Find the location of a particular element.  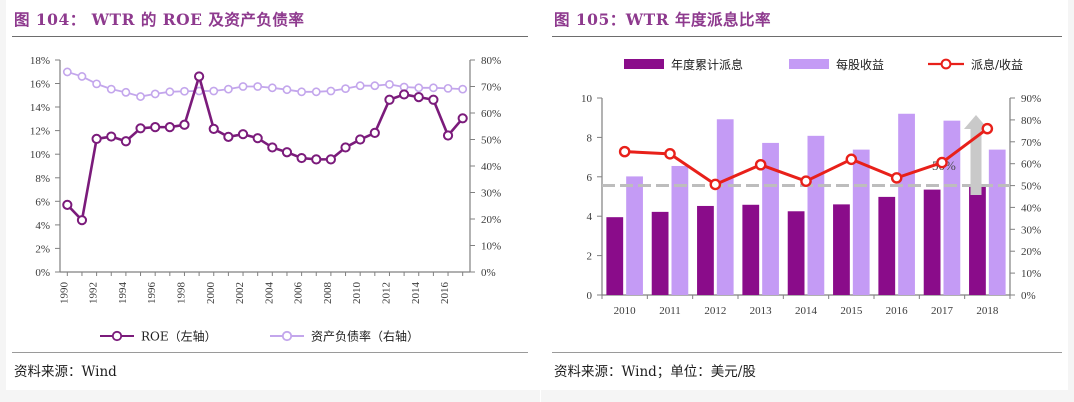

bar-2016 is located at coordinates (906, 204).